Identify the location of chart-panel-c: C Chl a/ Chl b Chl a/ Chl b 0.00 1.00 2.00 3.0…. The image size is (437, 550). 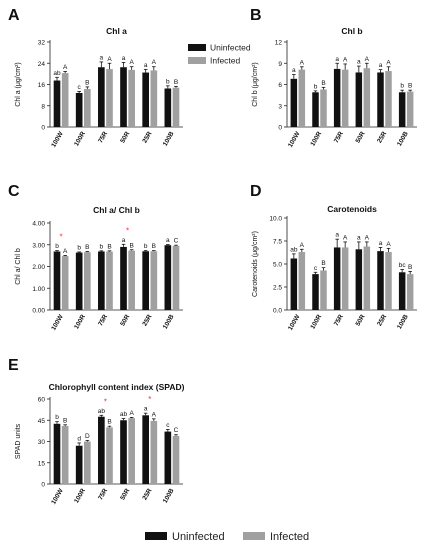
(95, 257).